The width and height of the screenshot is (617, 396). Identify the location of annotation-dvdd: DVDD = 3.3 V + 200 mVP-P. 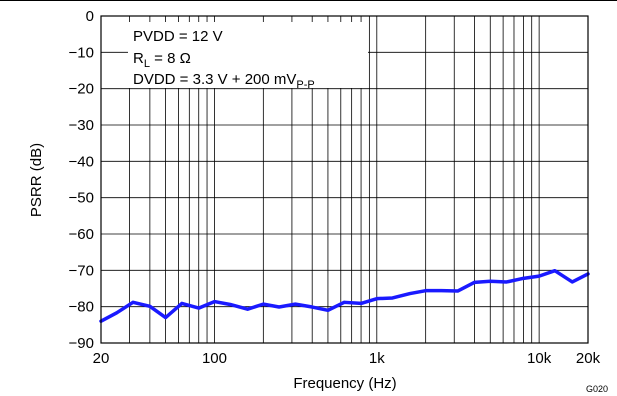
(224, 81).